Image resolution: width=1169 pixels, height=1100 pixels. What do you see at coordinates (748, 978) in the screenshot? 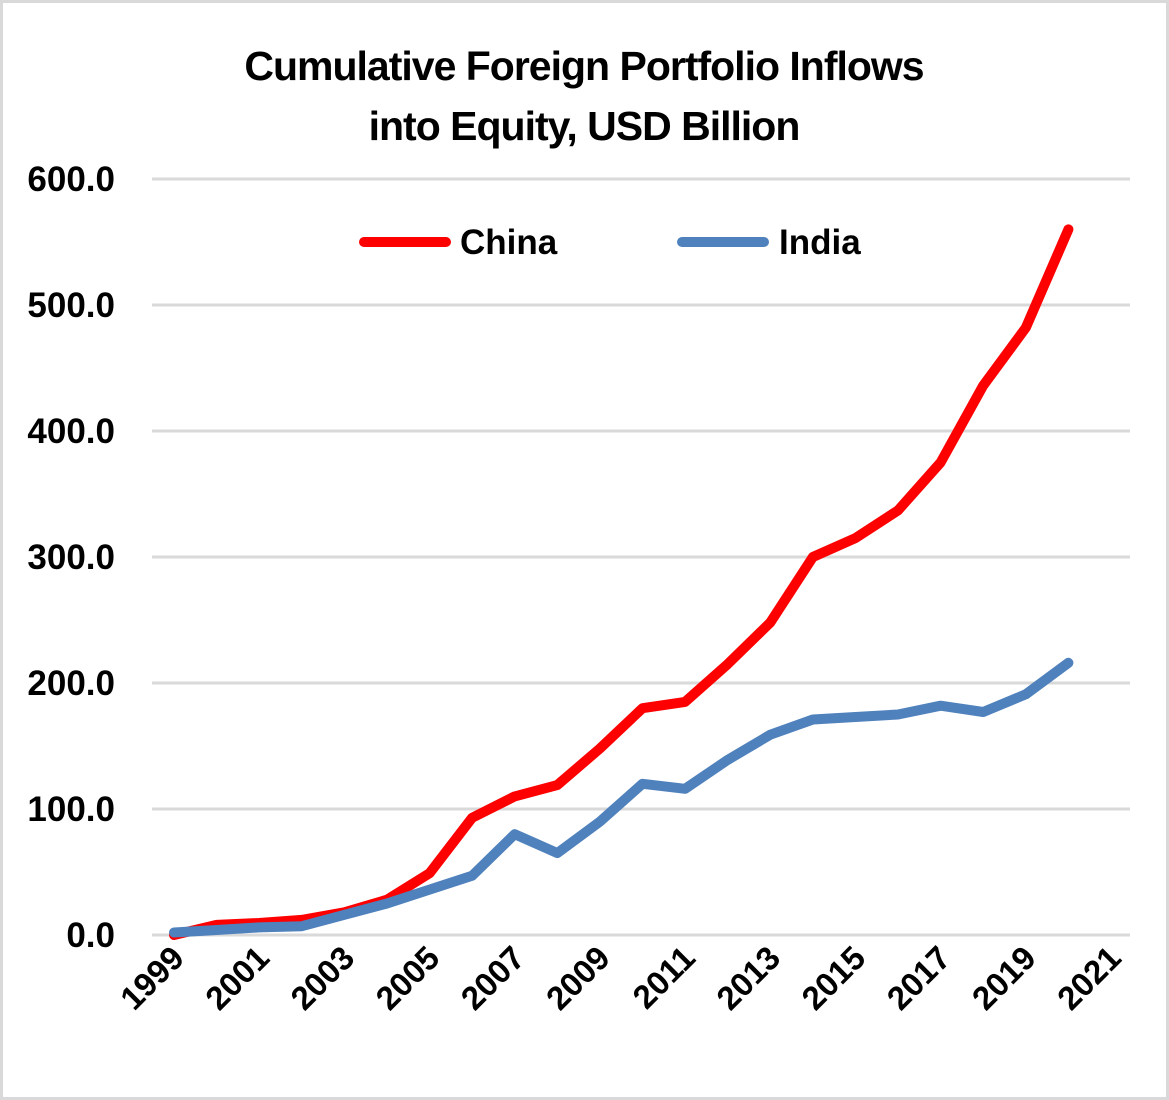
I see `x-tick-label: 2013` at bounding box center [748, 978].